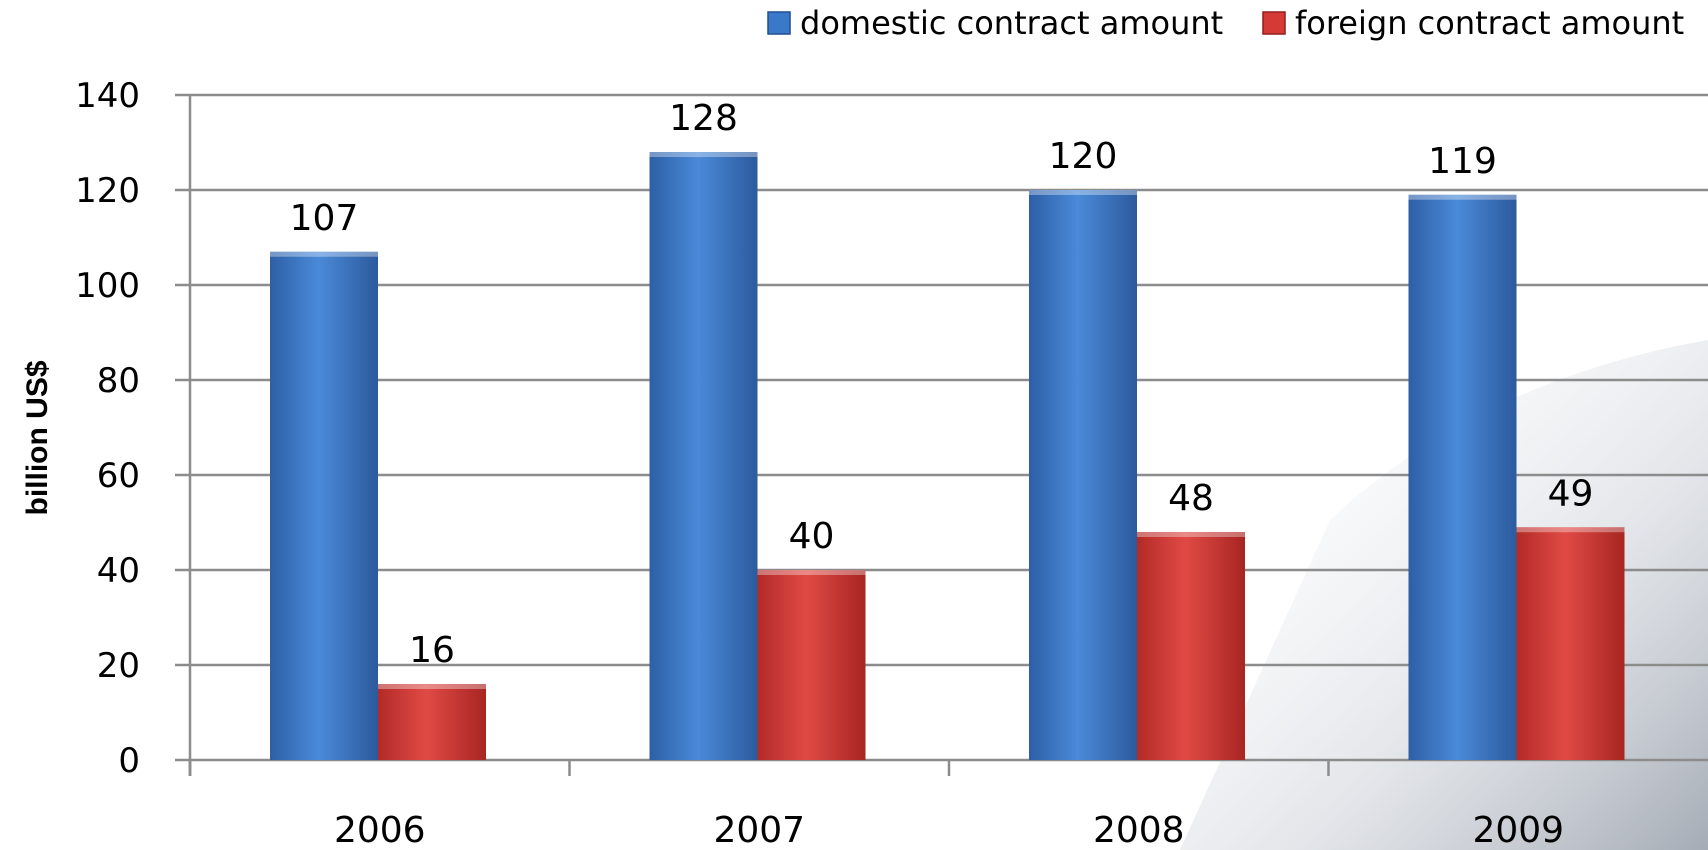 The image size is (1708, 850). Describe the element at coordinates (324, 218) in the screenshot. I see `data-label: 107` at that location.